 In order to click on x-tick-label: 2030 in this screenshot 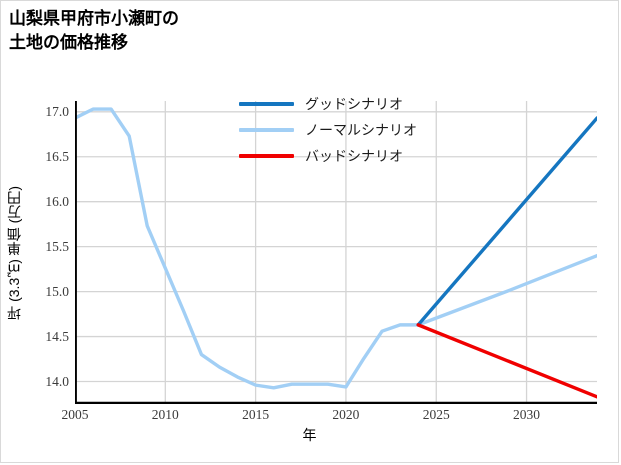, I will do `click(527, 414)`.